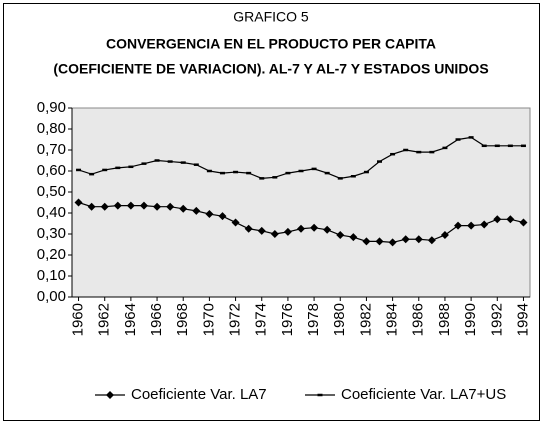 This screenshot has height=424, width=543. What do you see at coordinates (51, 170) in the screenshot?
I see `y-tick-label: 0,60` at bounding box center [51, 170].